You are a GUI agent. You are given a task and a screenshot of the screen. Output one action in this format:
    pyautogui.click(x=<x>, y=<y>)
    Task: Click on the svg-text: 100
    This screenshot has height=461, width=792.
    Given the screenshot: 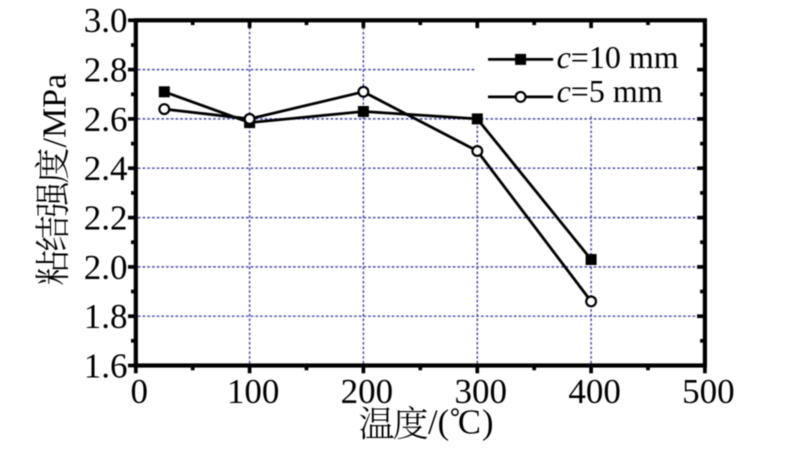 What is the action you would take?
    pyautogui.click(x=253, y=391)
    